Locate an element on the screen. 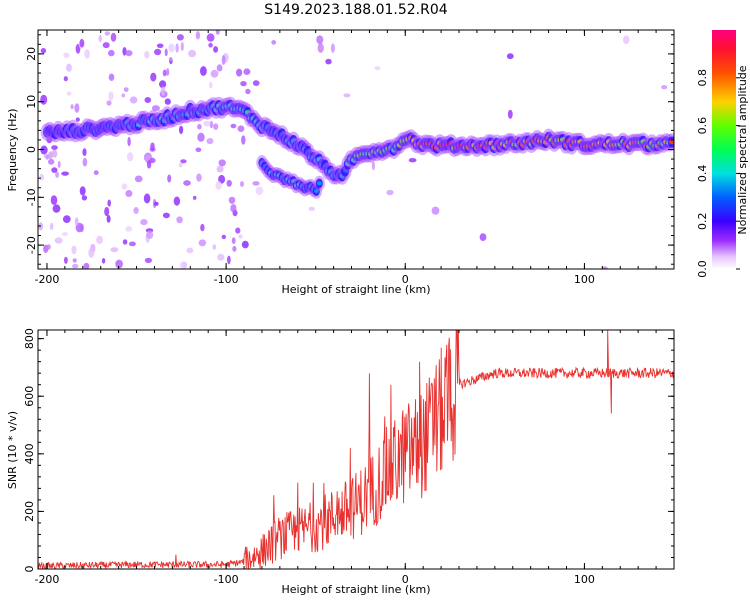 The image size is (750, 600). ridge-core is located at coordinates (671, 142).